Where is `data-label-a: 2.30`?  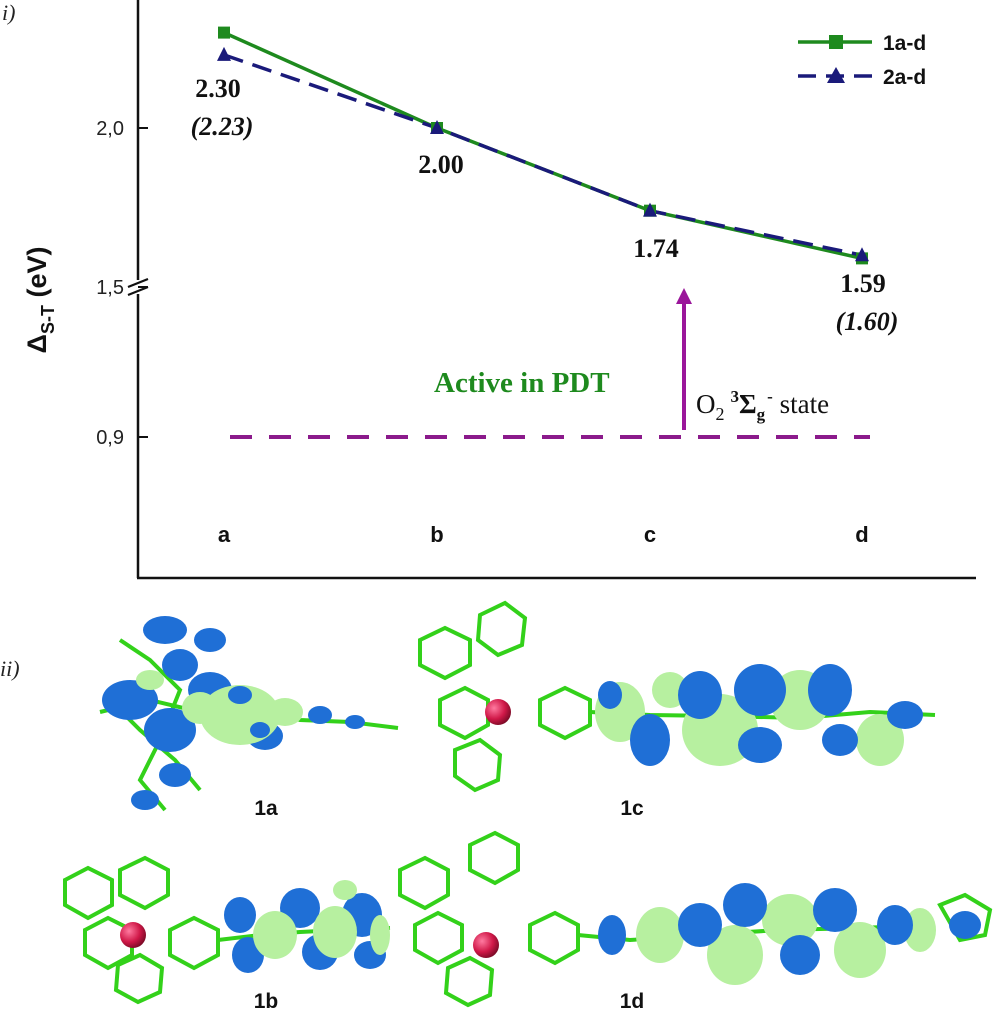 data-label-a: 2.30 is located at coordinates (218, 88).